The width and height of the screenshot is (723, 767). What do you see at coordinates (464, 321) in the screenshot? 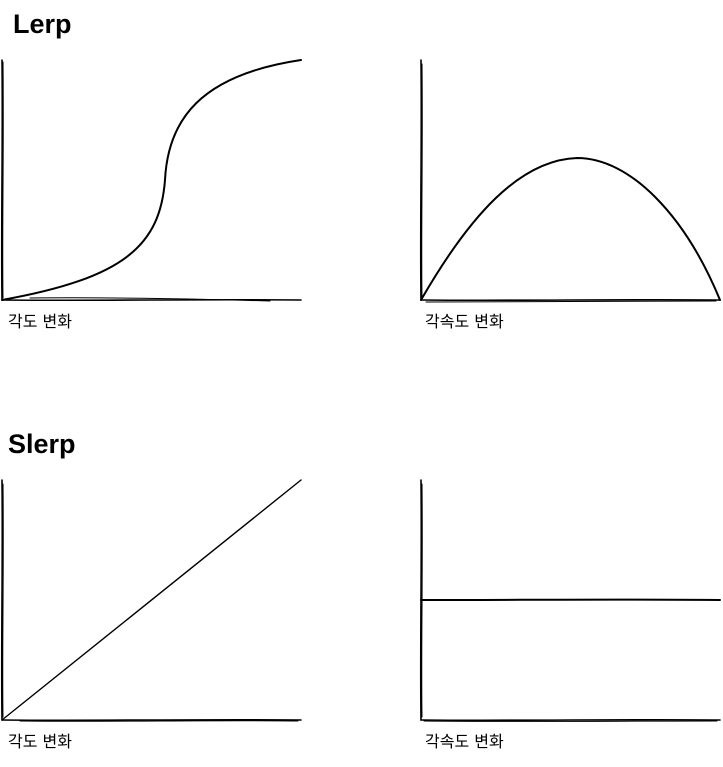
I see `lerp-velocity-caption: 각속도 변화` at bounding box center [464, 321].